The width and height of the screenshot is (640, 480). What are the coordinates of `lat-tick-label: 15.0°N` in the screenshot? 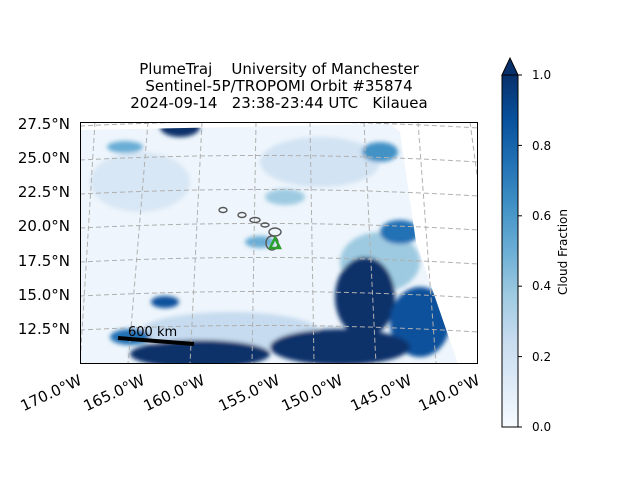 It's located at (43, 295).